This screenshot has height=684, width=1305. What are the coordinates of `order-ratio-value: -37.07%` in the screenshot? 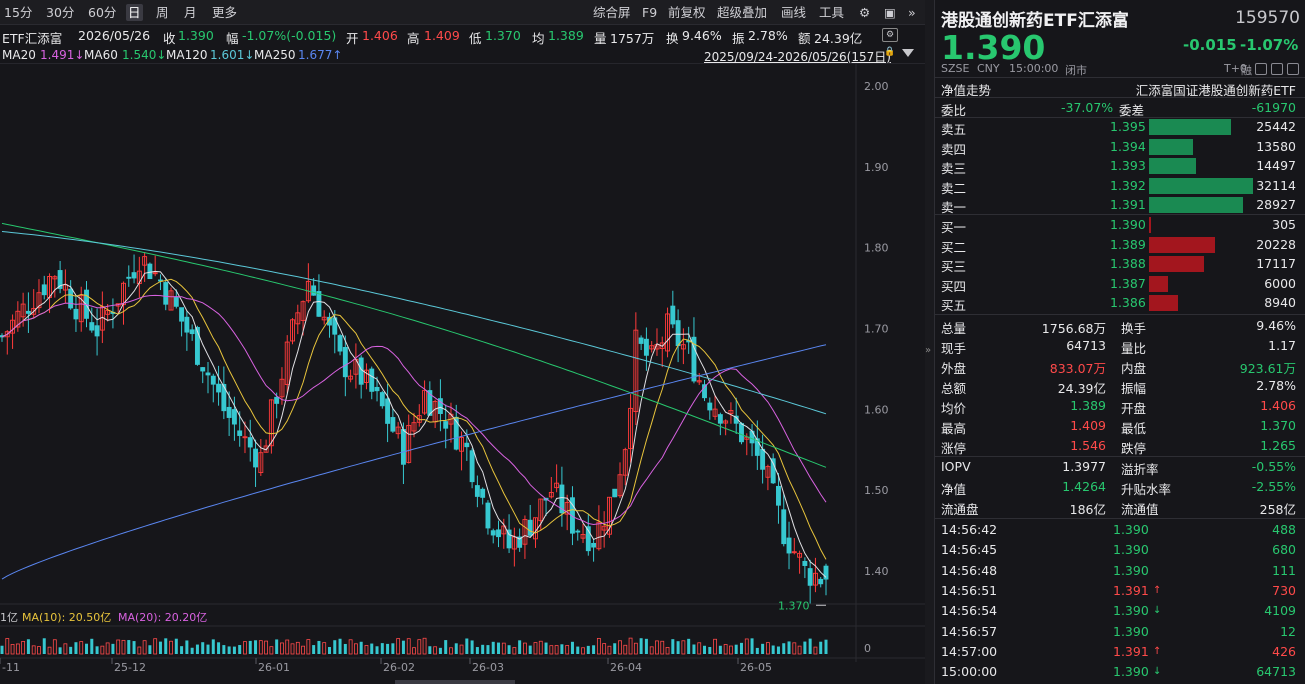 It's located at (1087, 107).